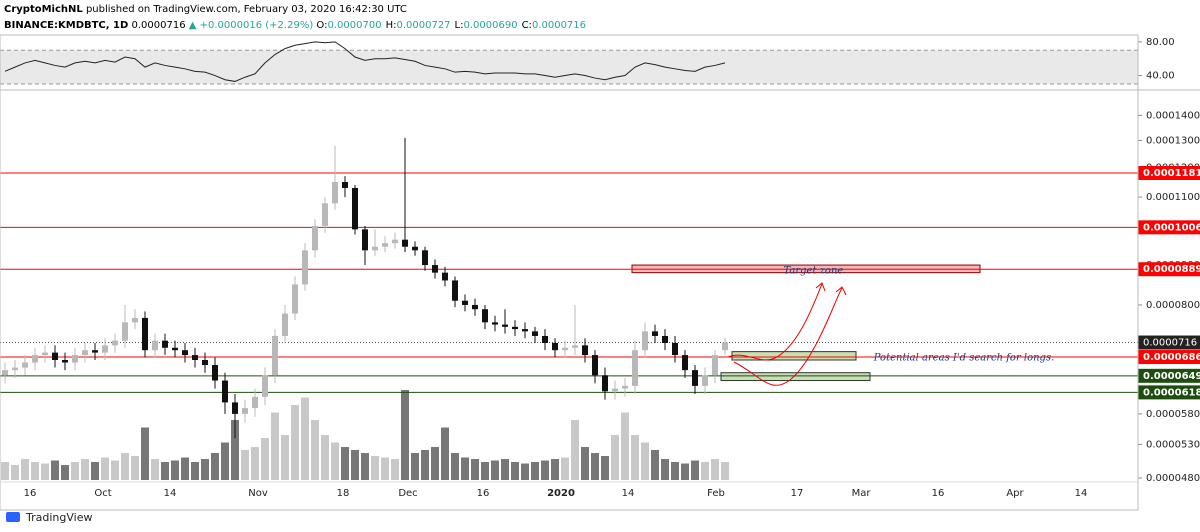 This screenshot has width=1200, height=532. I want to click on x-tick-label: Feb, so click(716, 493).